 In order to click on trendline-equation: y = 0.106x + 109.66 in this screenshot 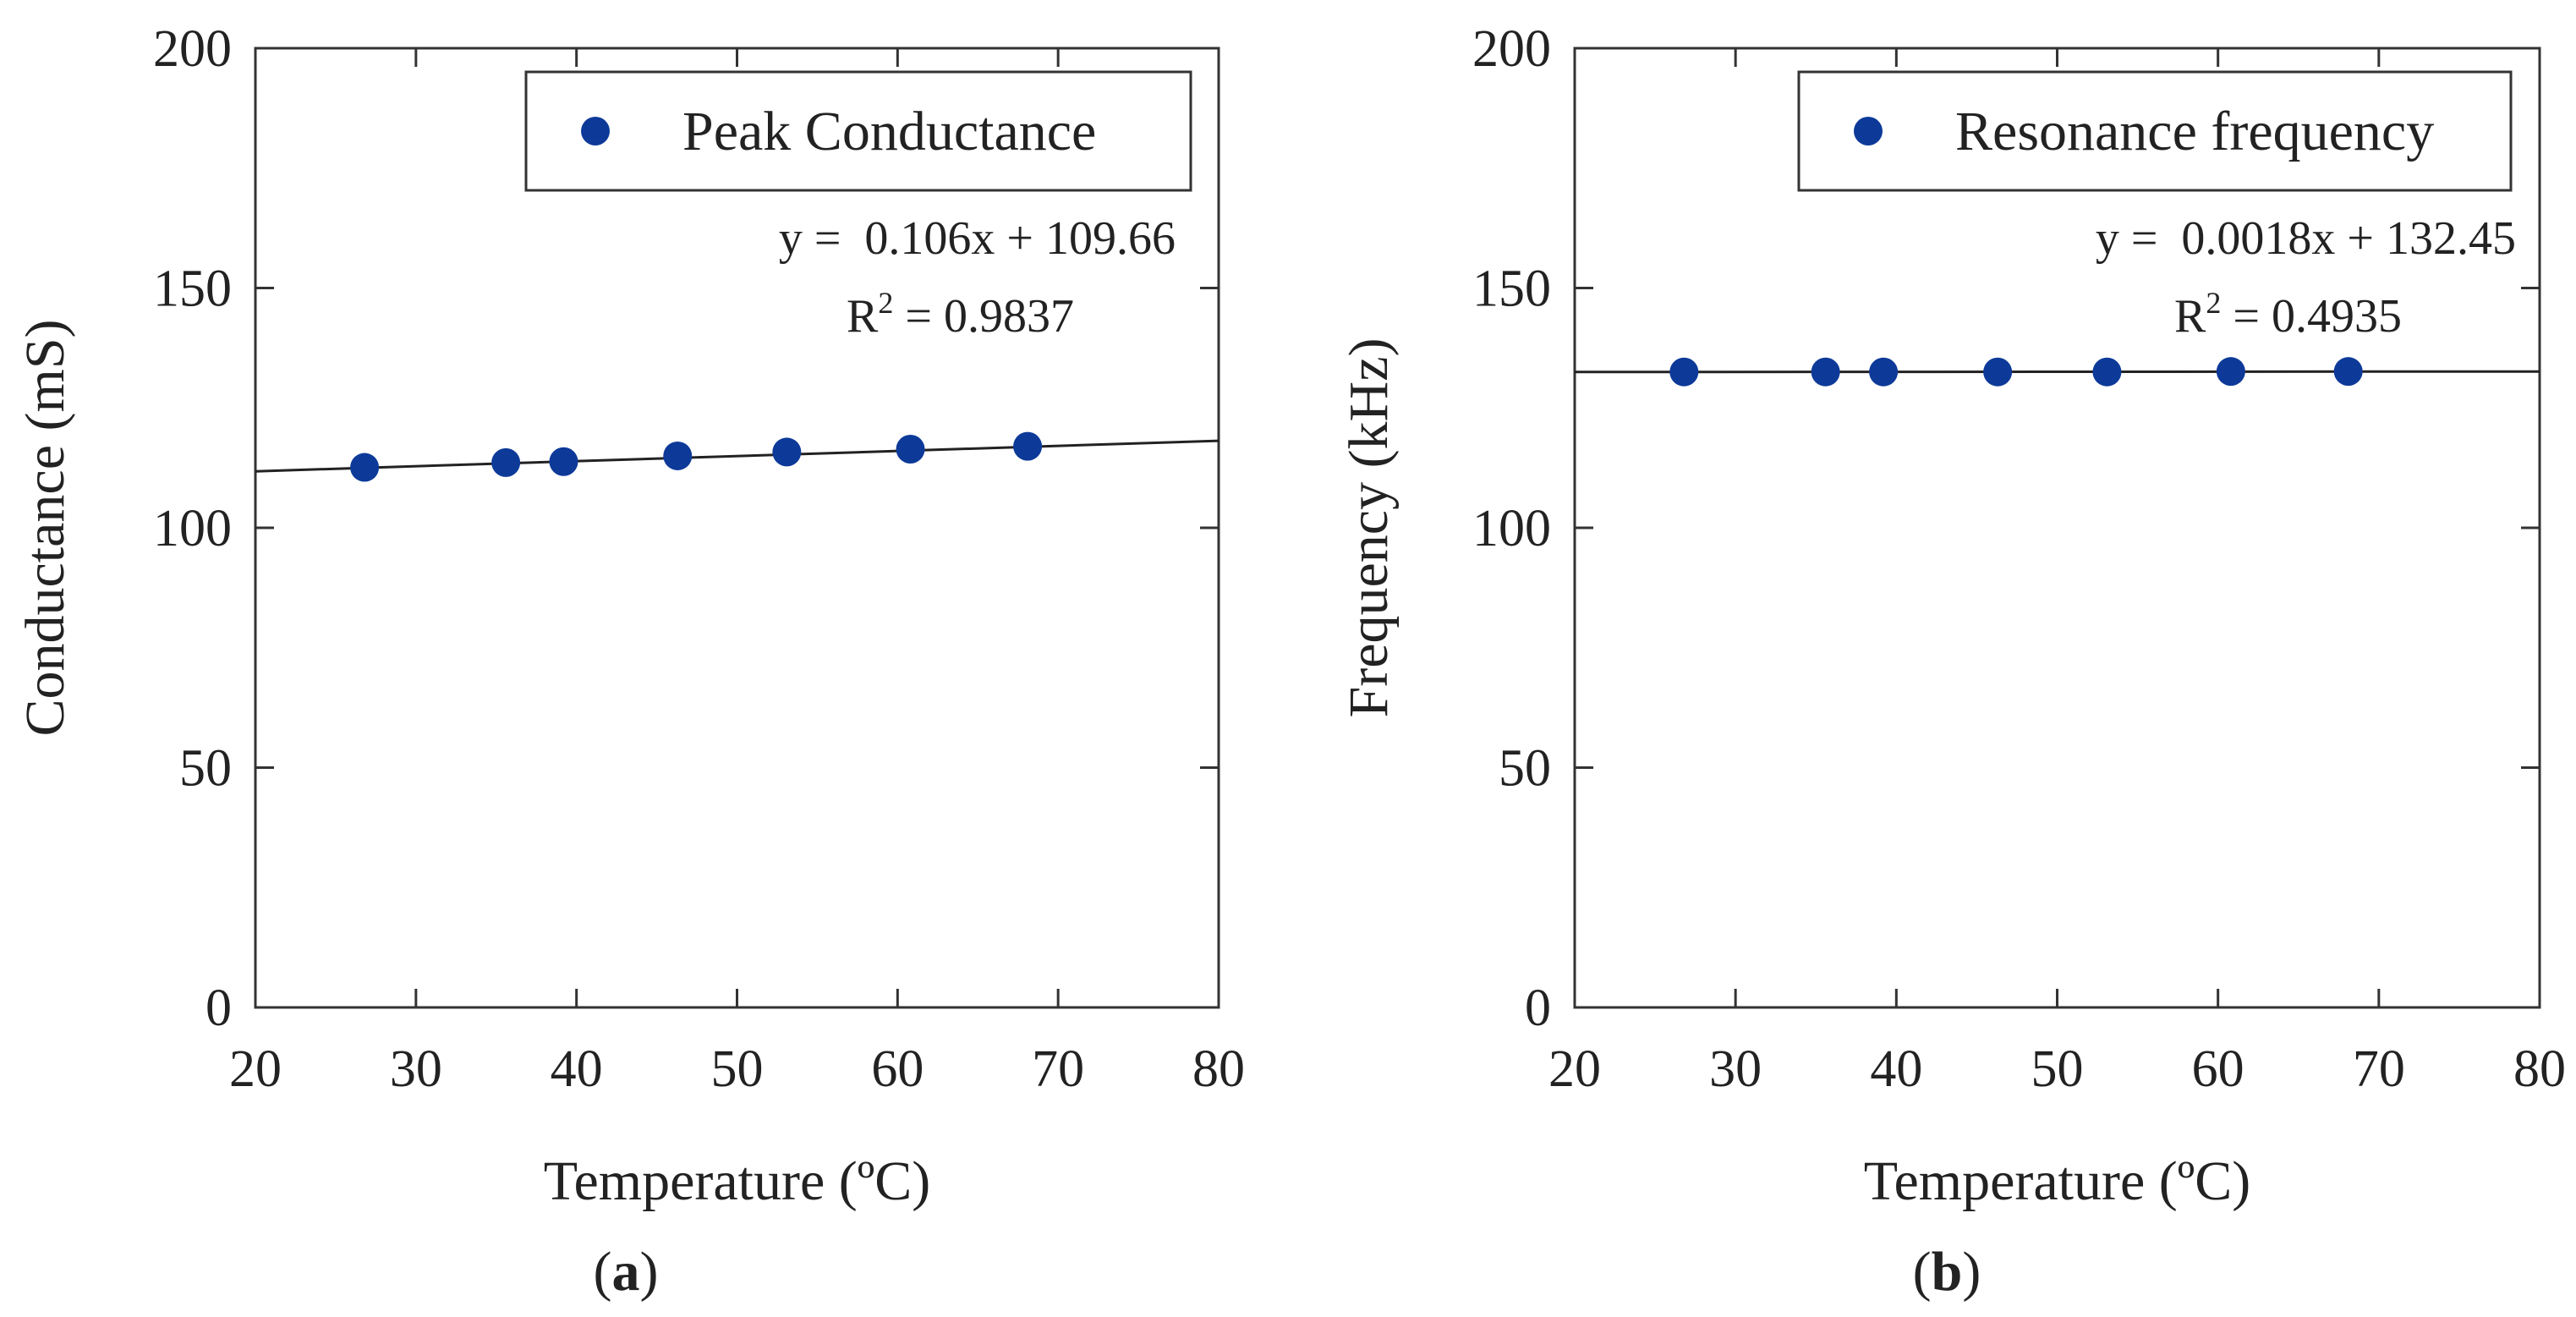, I will do `click(977, 238)`.